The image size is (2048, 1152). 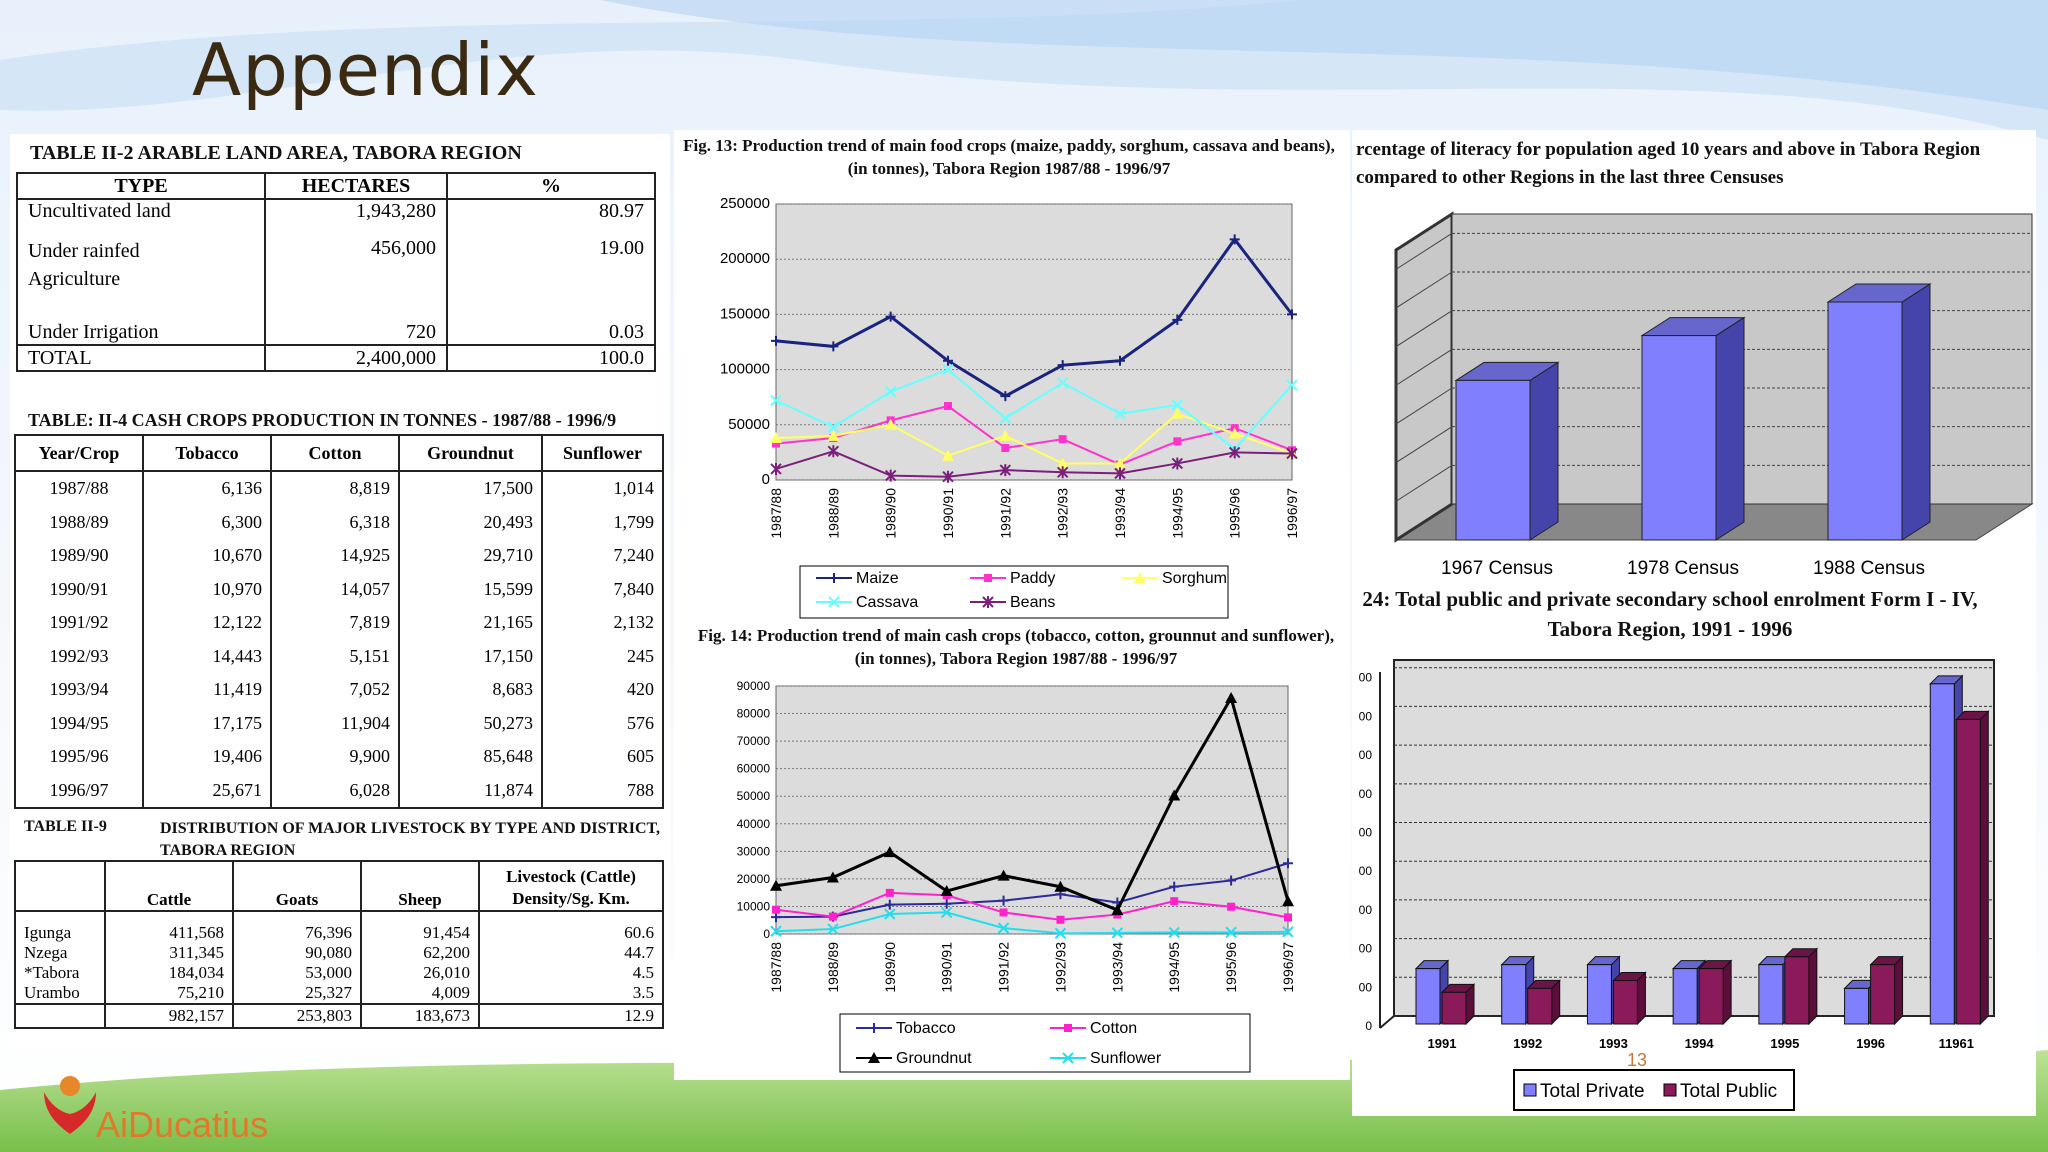 What do you see at coordinates (296, 973) in the screenshot?
I see `cell: 53,000` at bounding box center [296, 973].